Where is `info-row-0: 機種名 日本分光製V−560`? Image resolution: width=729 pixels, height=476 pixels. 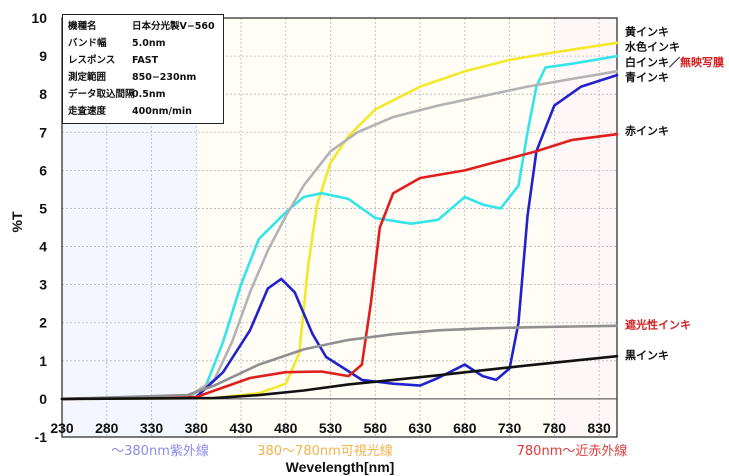 info-row-0: 機種名 日本分光製V−560 is located at coordinates (143, 26).